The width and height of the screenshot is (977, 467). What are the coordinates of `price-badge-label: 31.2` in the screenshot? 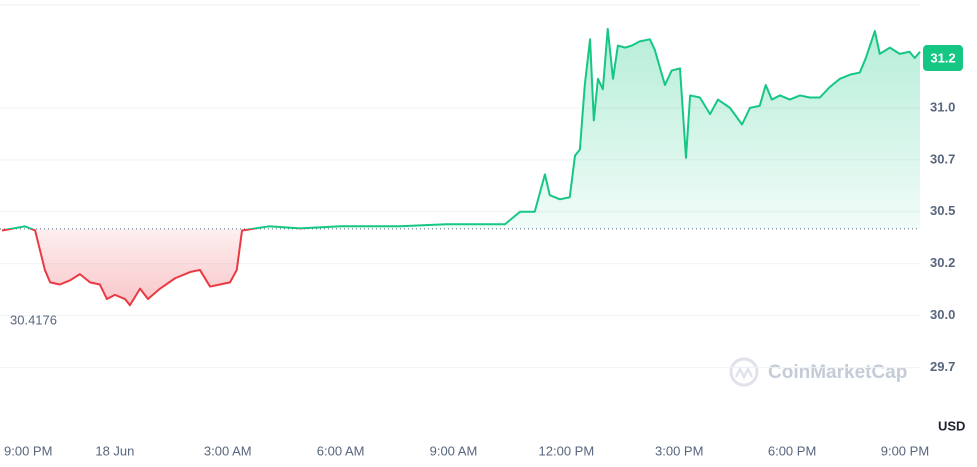 It's located at (942, 57).